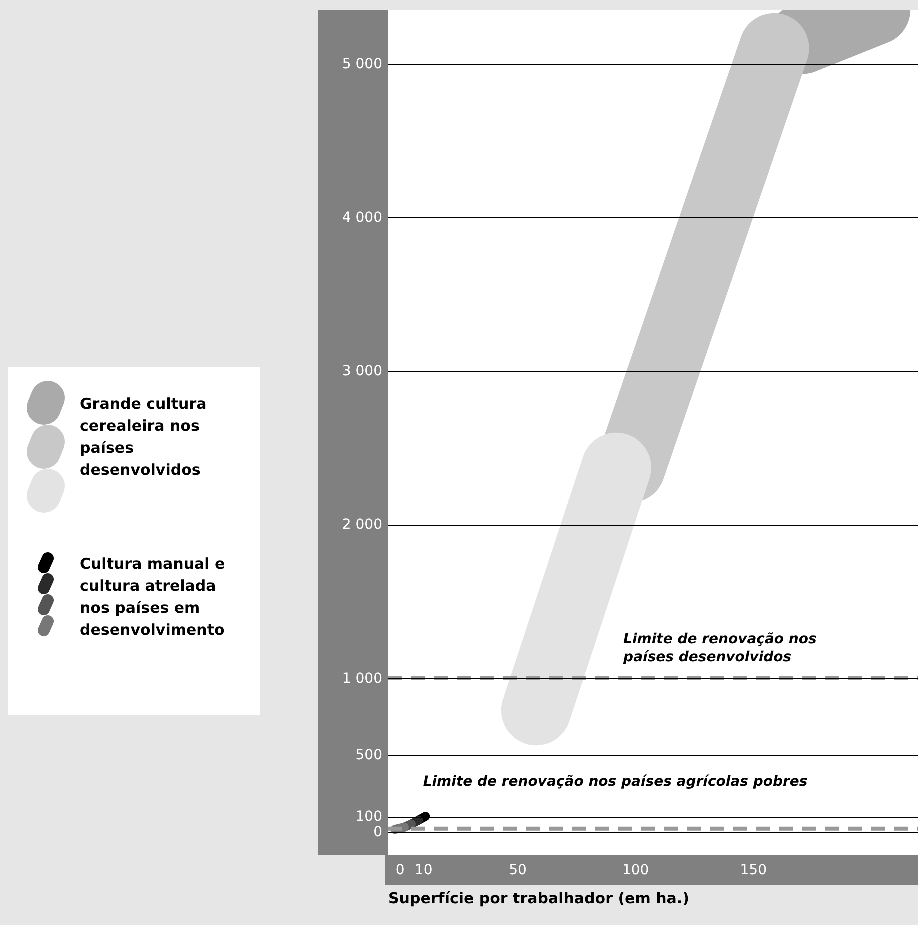  Describe the element at coordinates (423, 870) in the screenshot. I see `x-tick-label: 10` at that location.